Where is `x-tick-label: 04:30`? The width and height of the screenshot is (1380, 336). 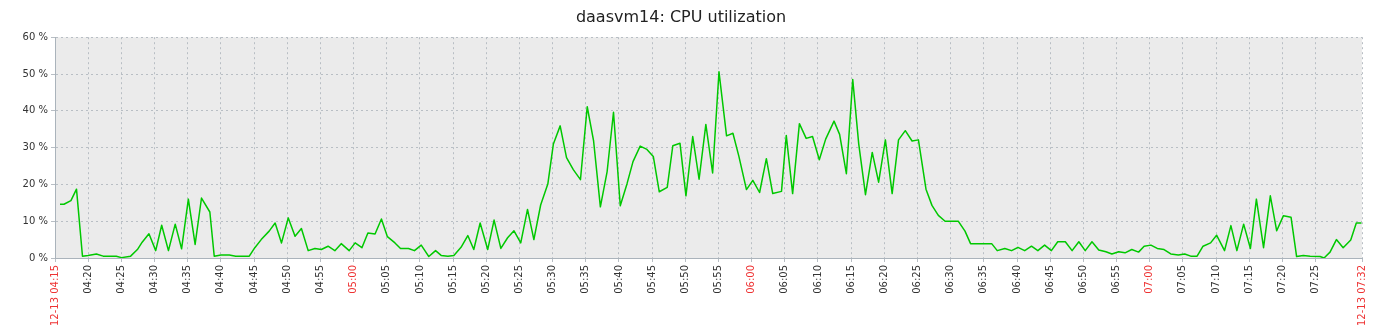 x-tick-label: 04:30 is located at coordinates (154, 279).